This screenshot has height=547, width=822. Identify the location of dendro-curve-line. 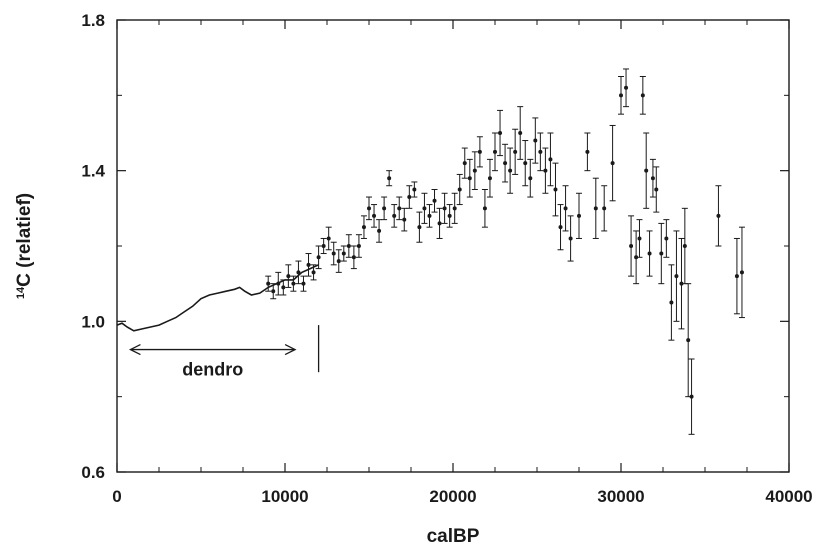
(217, 298).